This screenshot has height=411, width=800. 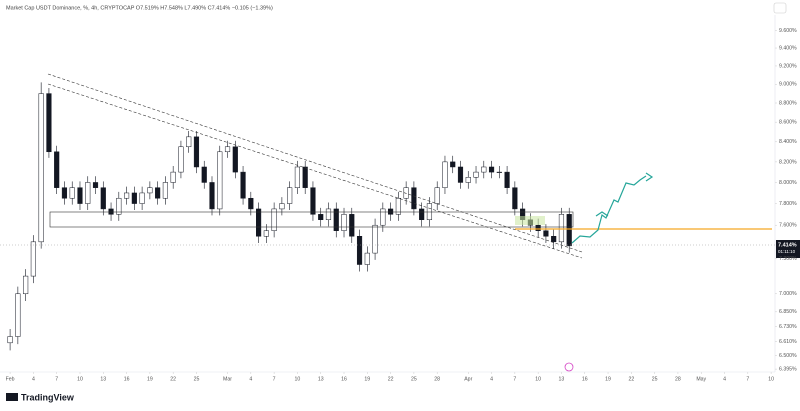 What do you see at coordinates (609, 209) in the screenshot?
I see `projection-path` at bounding box center [609, 209].